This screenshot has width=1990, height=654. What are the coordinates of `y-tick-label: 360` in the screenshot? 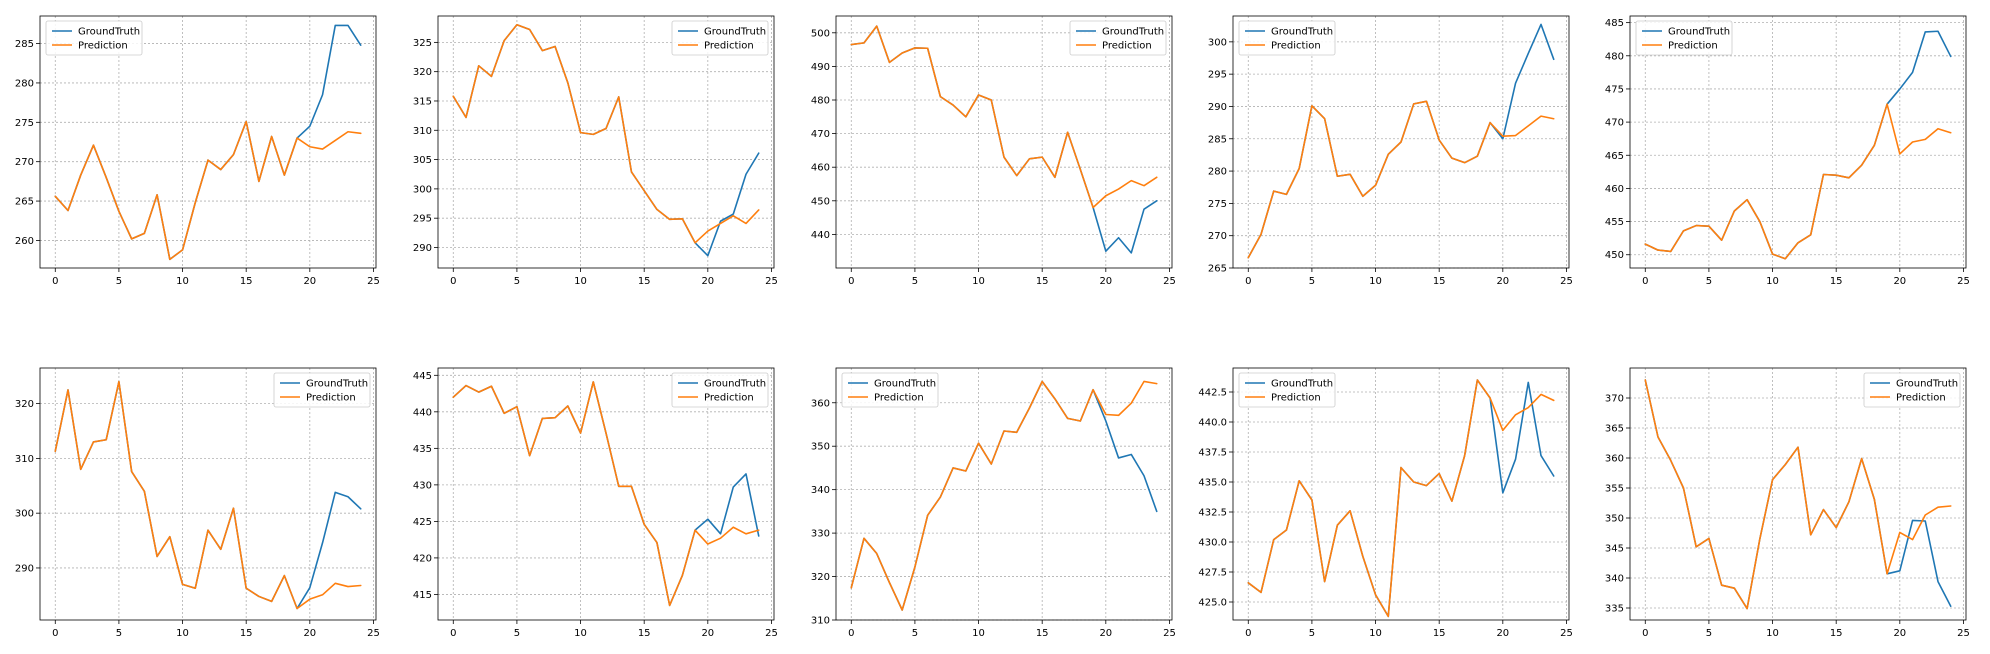 It's located at (820, 403).